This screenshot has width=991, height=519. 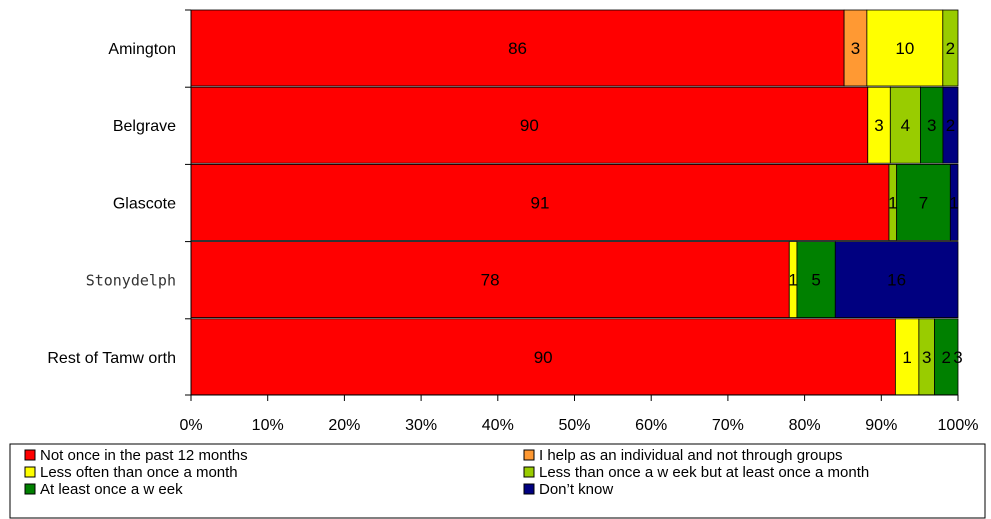 I want to click on legend-swatch-don-t-know, so click(x=529, y=489).